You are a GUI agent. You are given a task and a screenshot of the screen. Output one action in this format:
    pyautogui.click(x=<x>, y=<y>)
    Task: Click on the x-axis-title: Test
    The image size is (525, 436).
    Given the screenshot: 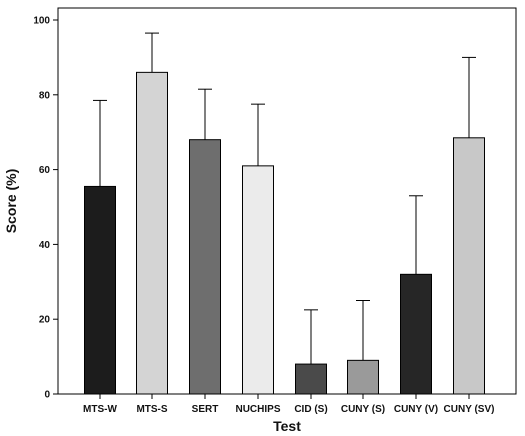 What is the action you would take?
    pyautogui.click(x=287, y=426)
    